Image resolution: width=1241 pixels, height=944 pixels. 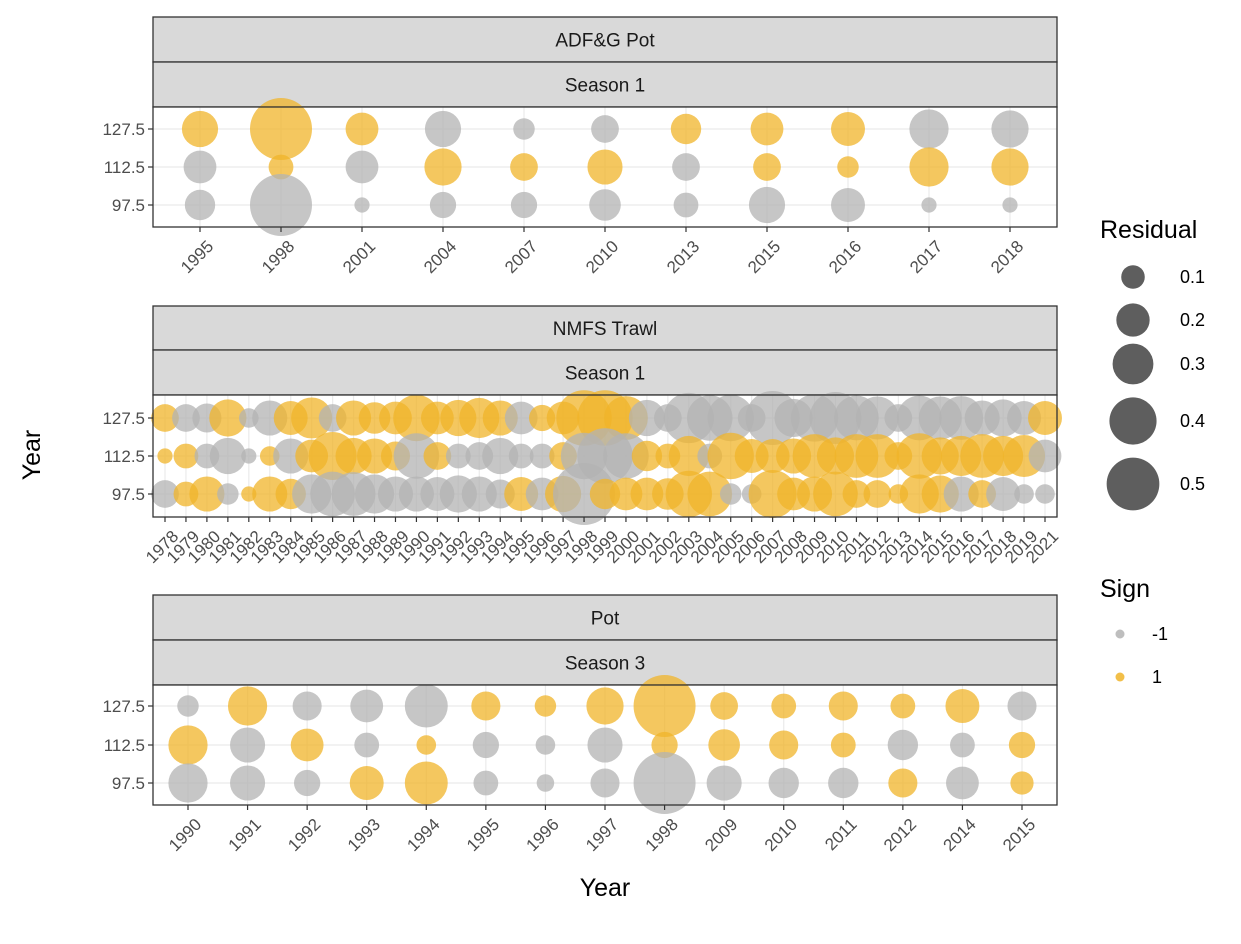 I want to click on strip-label: Season 1, so click(x=605, y=86).